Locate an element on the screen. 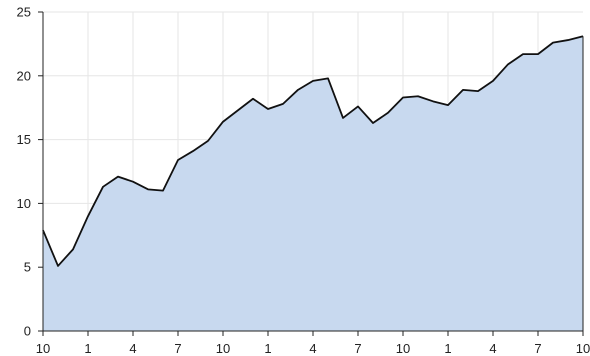 This screenshot has width=590, height=356. y-tick-label: 25 is located at coordinates (24, 12).